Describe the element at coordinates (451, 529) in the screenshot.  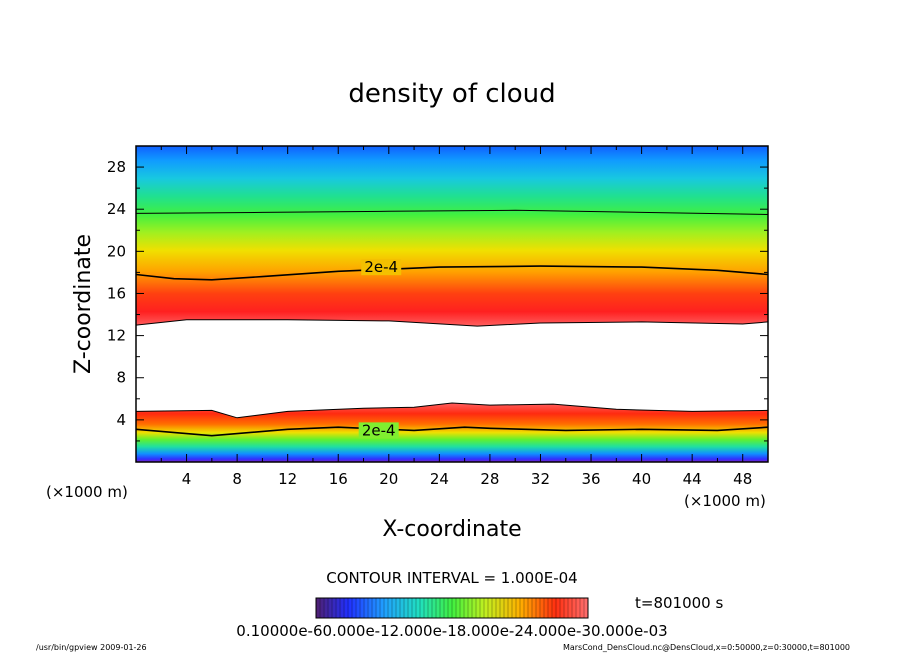
I see `x-axis-label: X-coordinate` at that location.